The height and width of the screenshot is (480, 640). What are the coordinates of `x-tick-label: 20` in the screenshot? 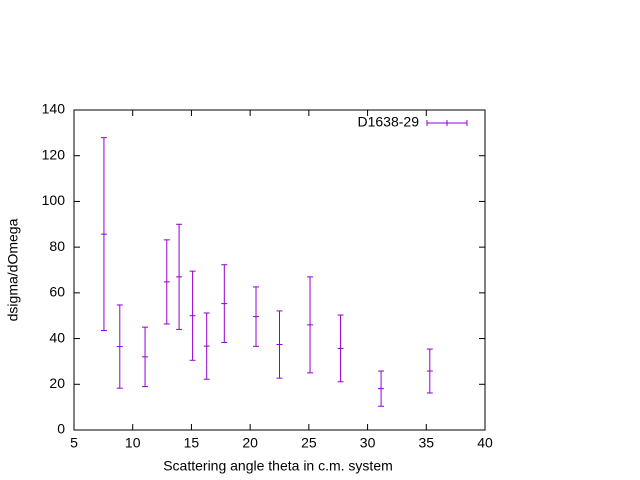 It's located at (250, 443).